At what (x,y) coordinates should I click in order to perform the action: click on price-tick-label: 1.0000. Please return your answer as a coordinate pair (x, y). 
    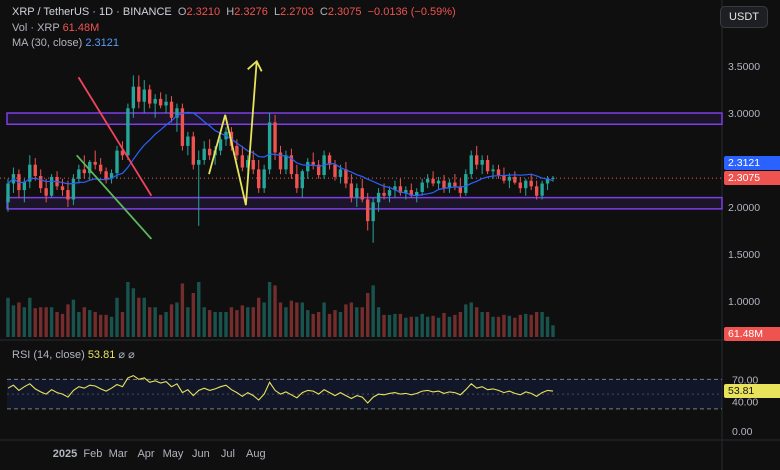
    Looking at the image, I should click on (744, 302).